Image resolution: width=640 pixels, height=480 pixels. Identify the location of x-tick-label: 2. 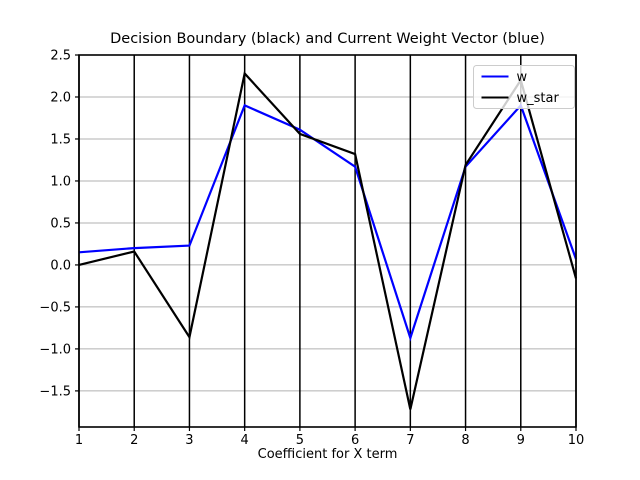
(134, 440).